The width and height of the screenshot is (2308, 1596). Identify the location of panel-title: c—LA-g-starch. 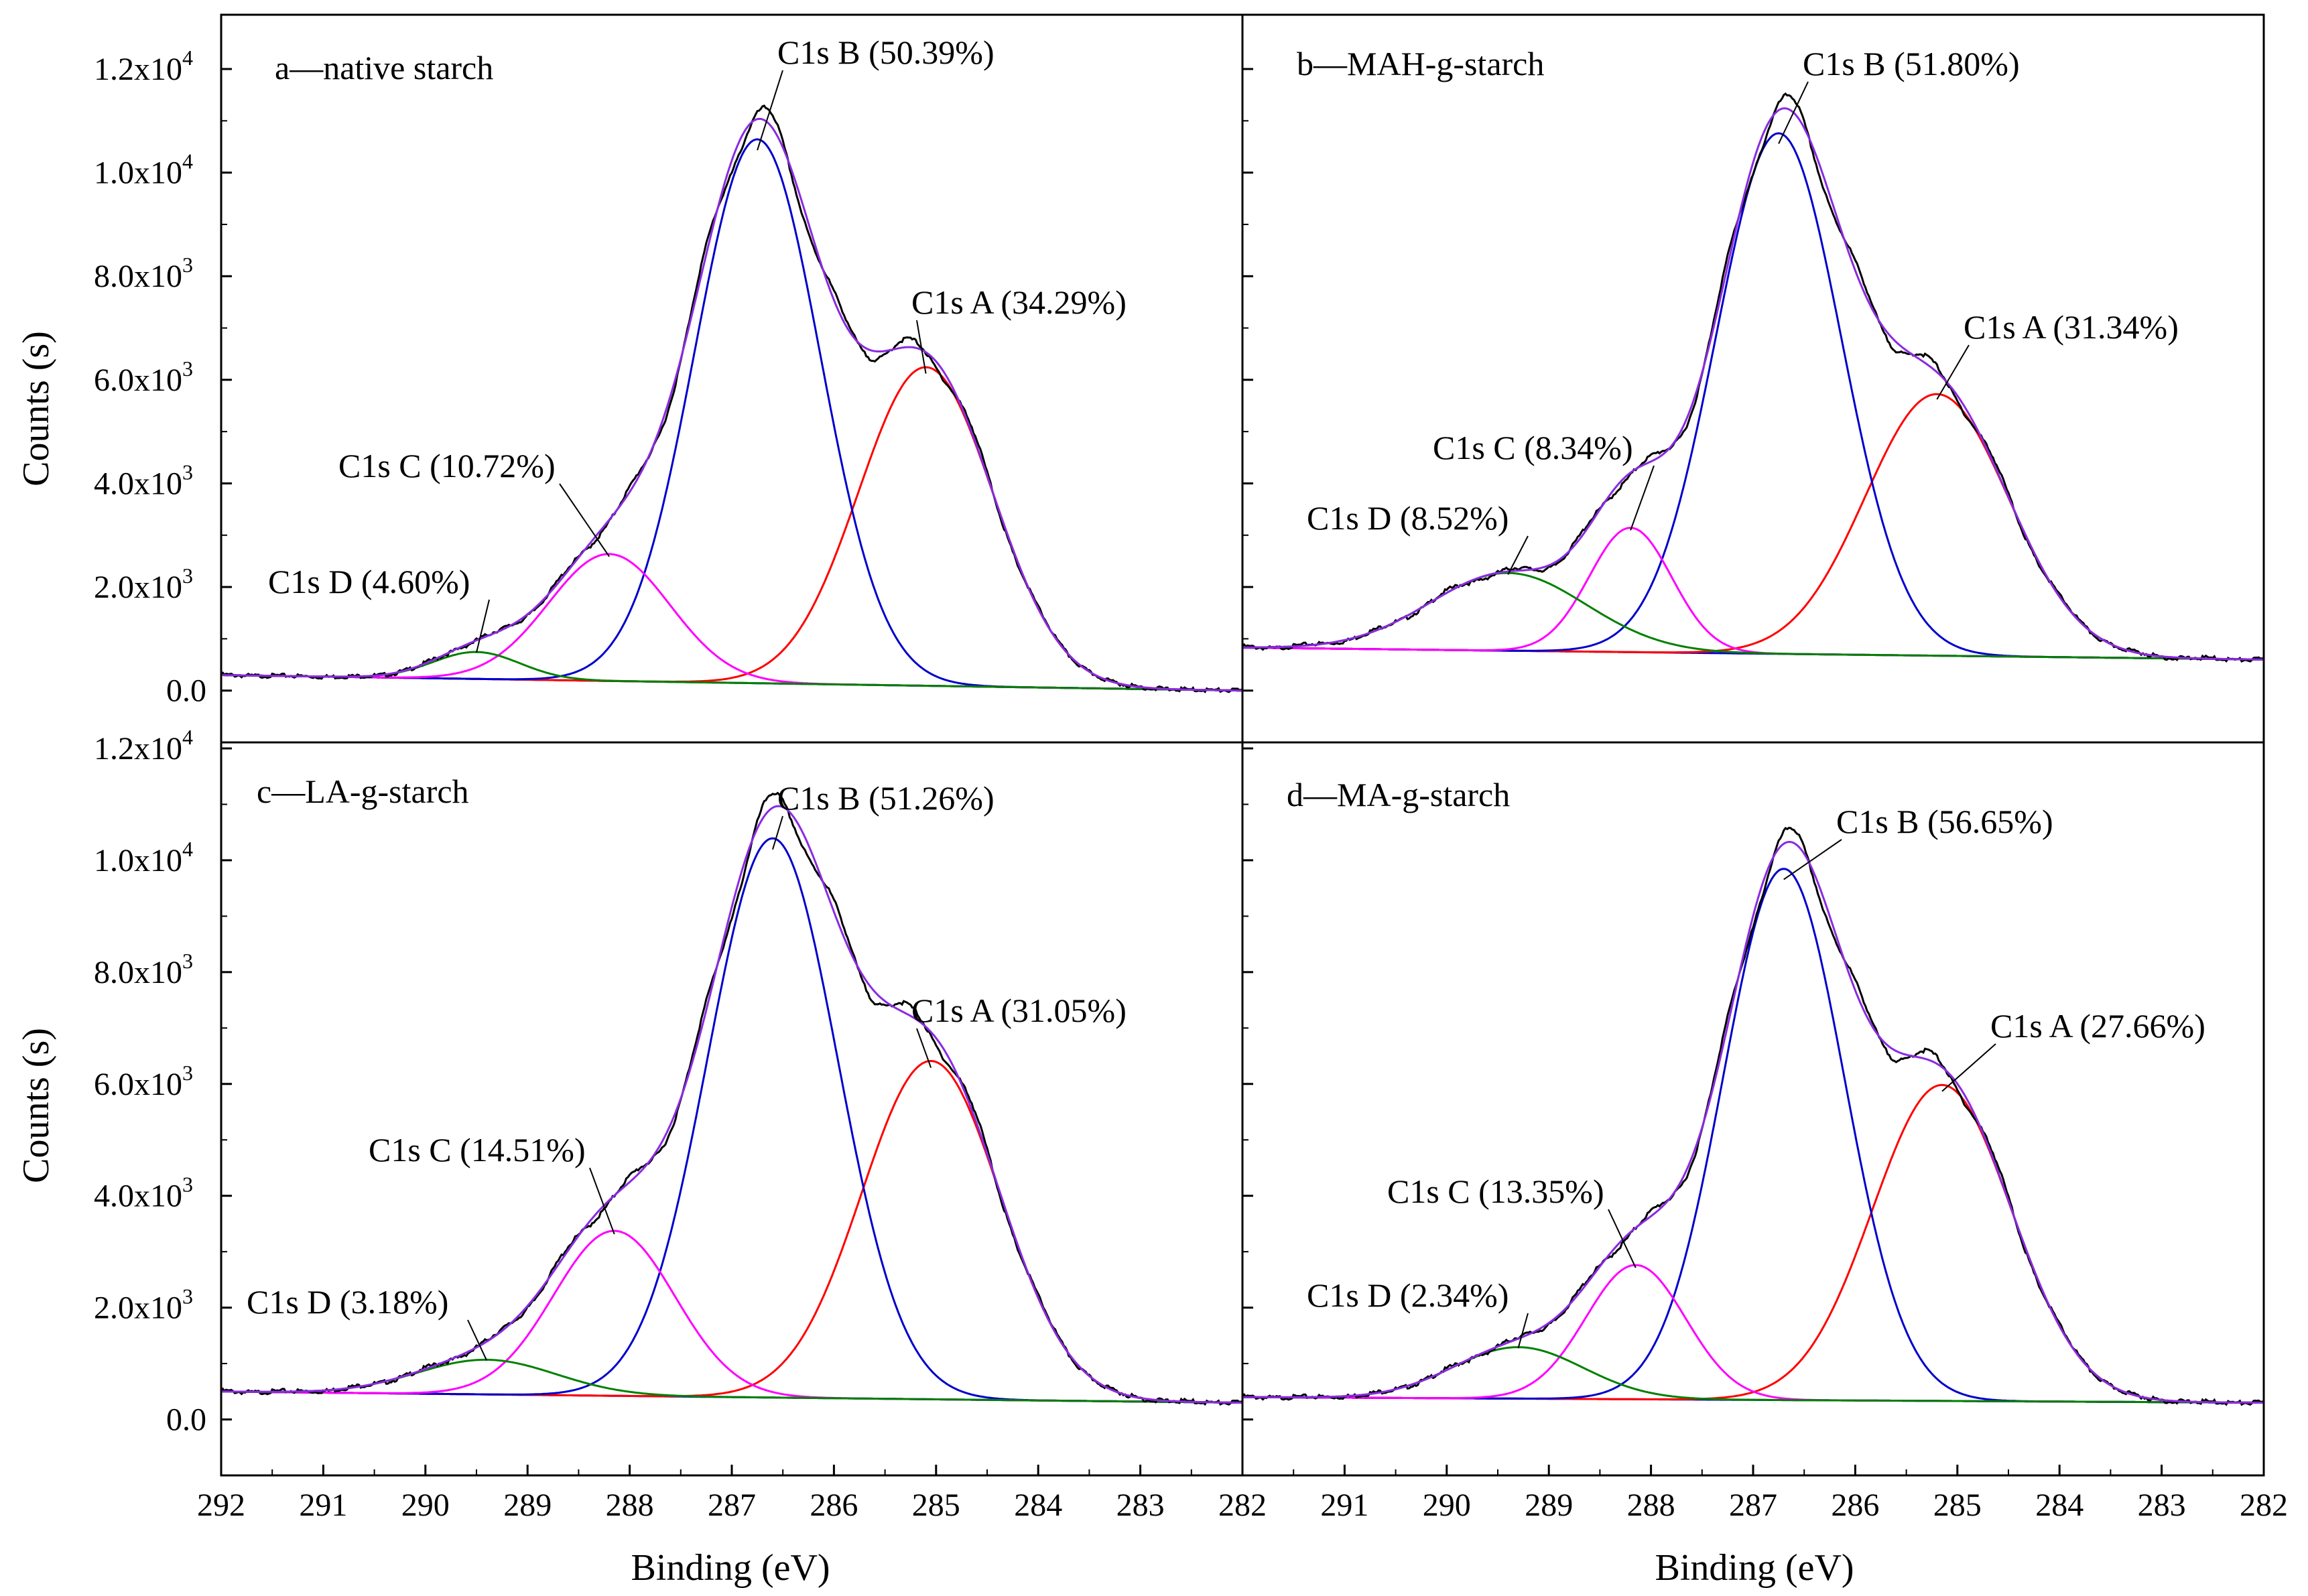
(363, 791).